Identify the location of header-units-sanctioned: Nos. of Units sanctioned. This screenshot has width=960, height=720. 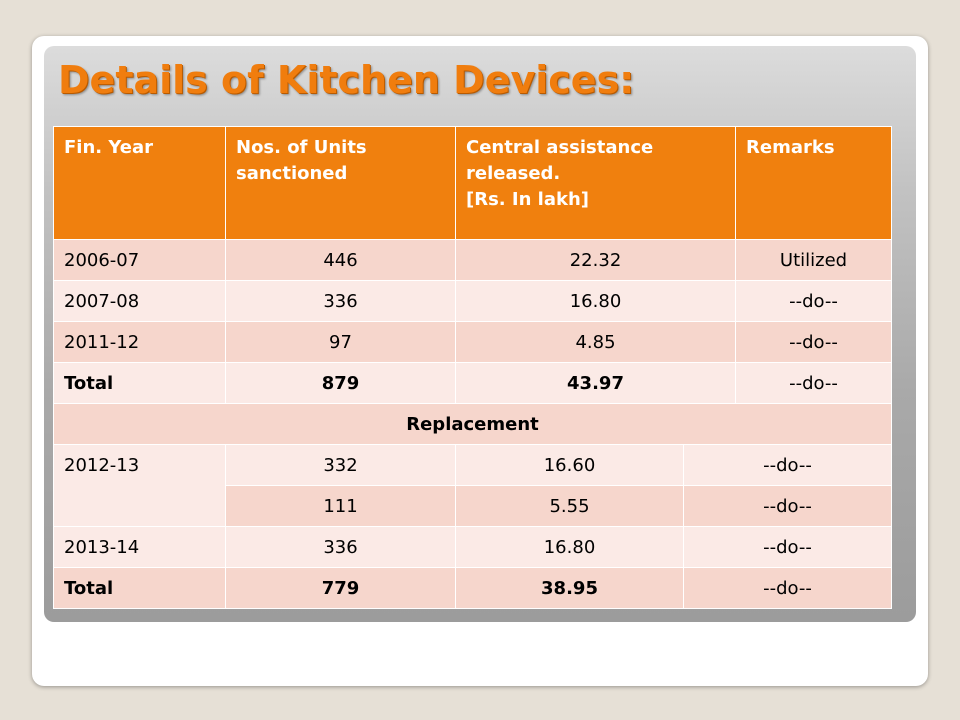
(340, 183).